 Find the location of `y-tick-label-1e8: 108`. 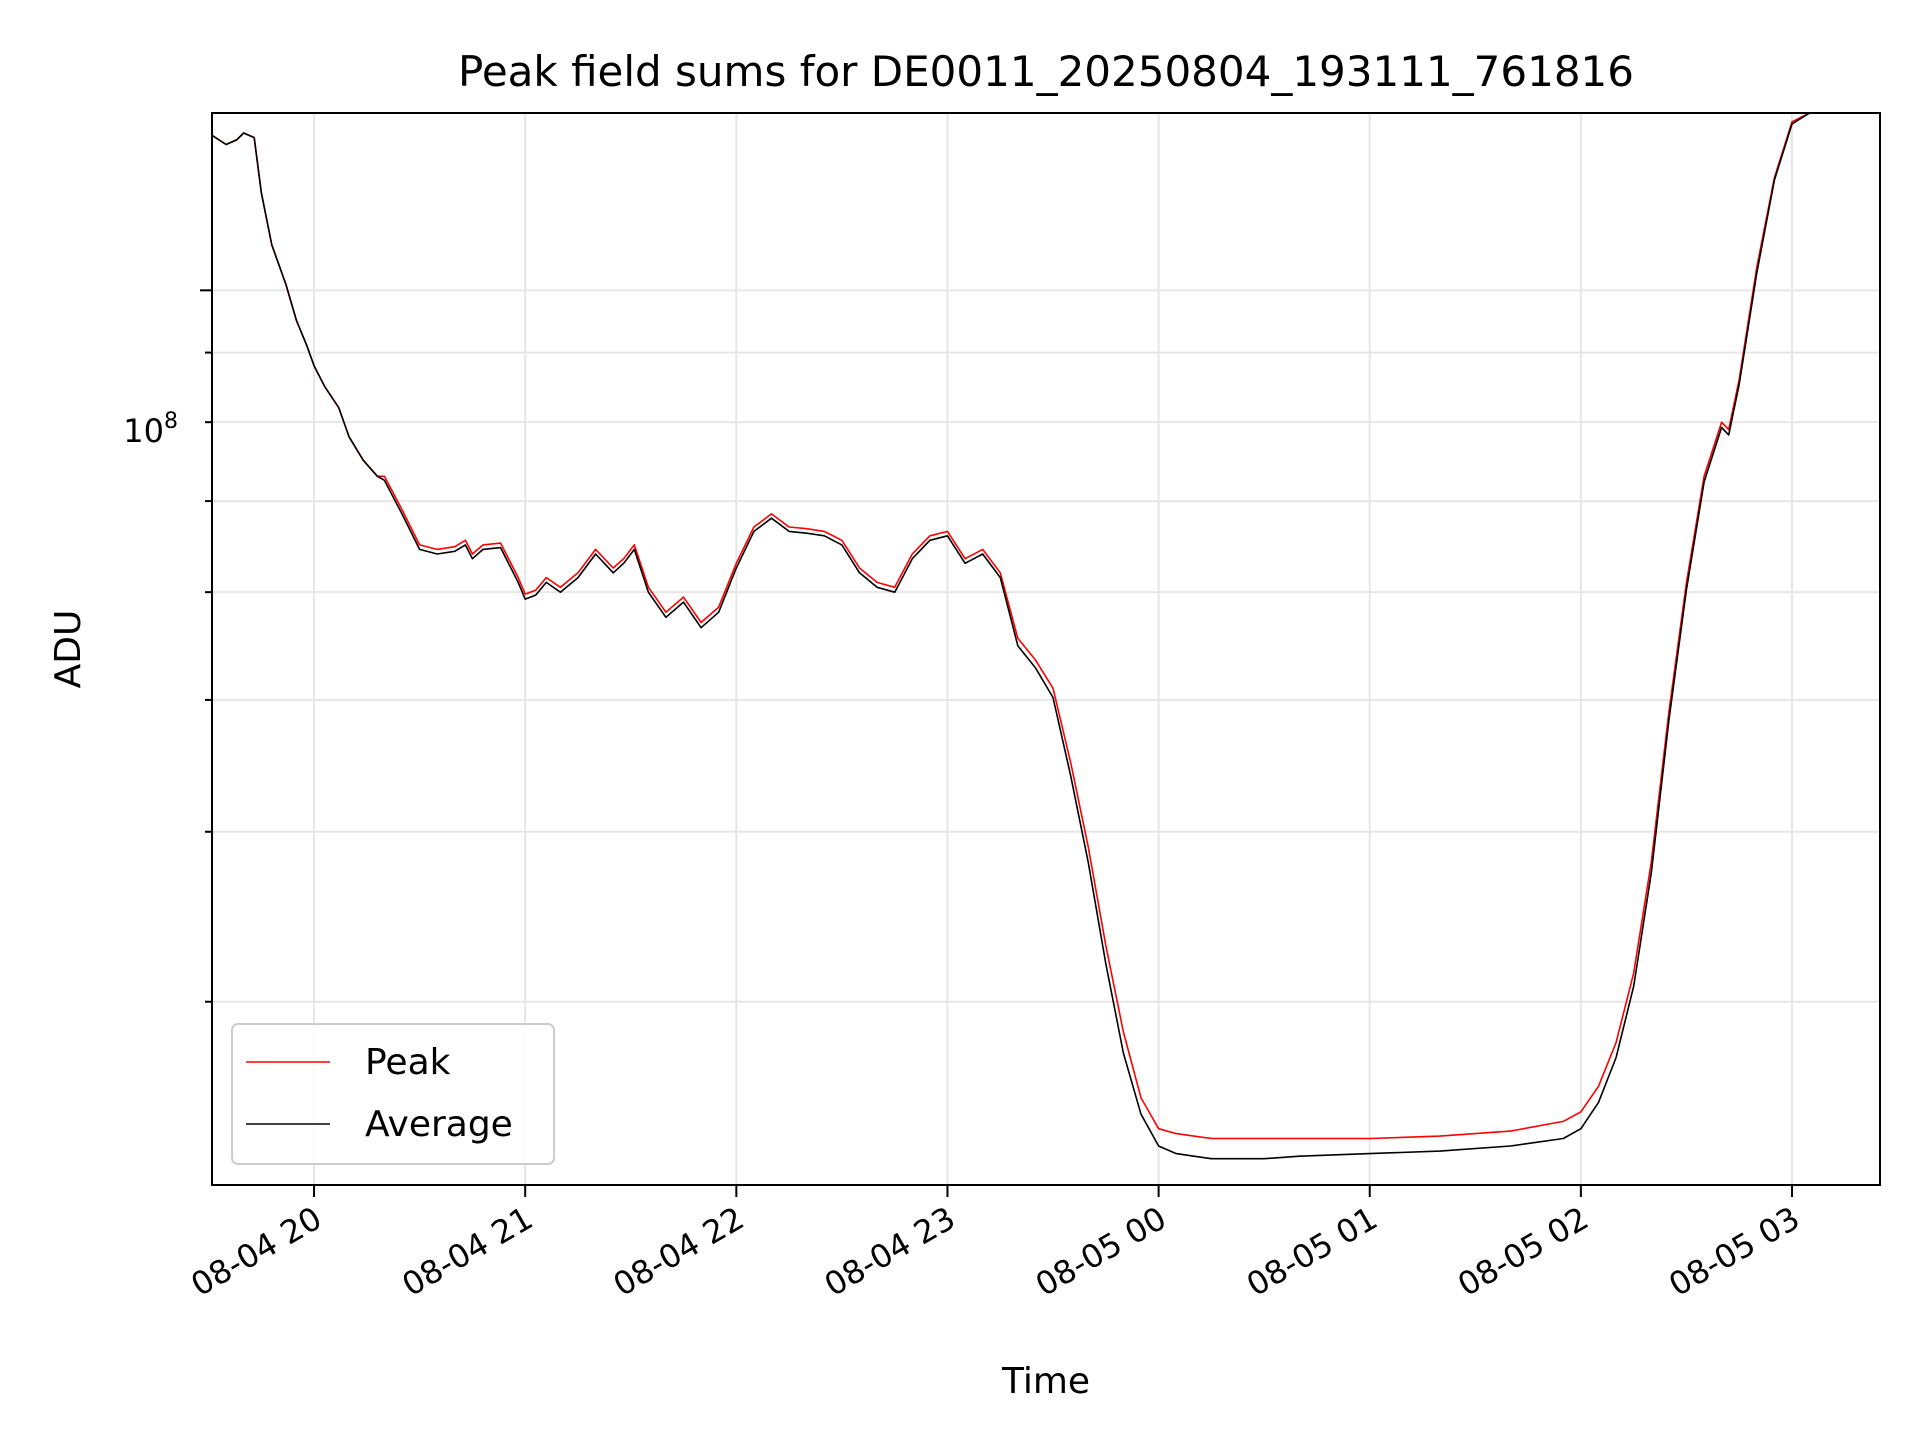

y-tick-label-1e8: 108 is located at coordinates (150, 429).